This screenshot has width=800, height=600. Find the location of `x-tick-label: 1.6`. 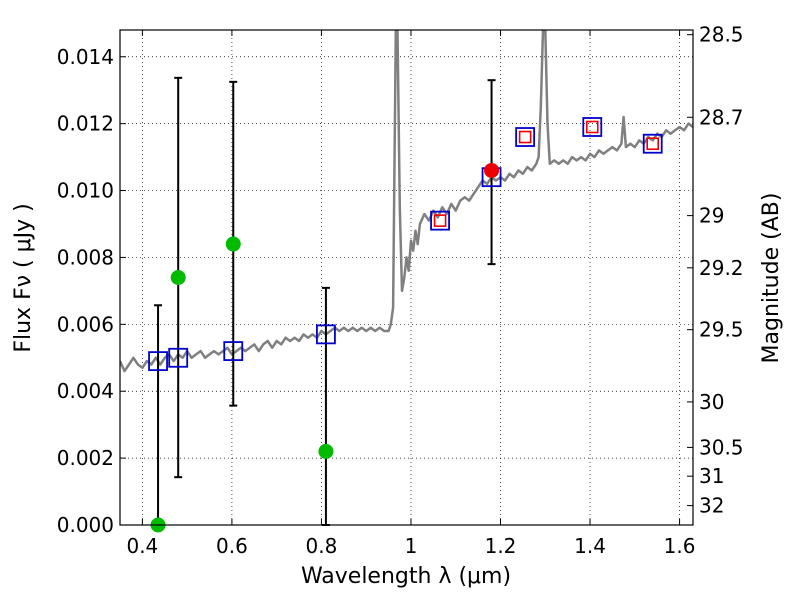

x-tick-label: 1.6 is located at coordinates (680, 546).